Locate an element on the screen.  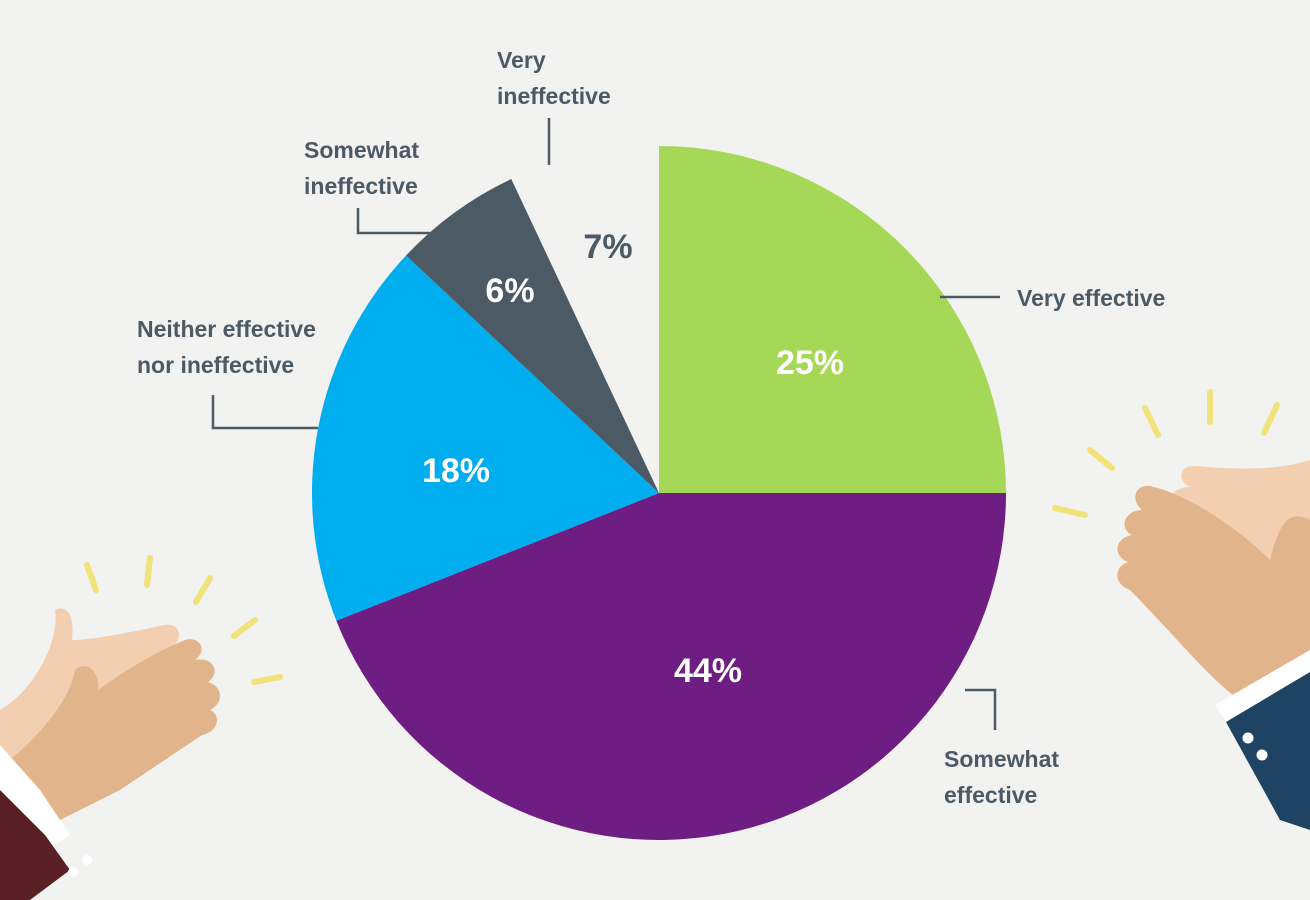
category-label-somewhat-ineffective: Somewhat ineffective is located at coordinates (361, 168).